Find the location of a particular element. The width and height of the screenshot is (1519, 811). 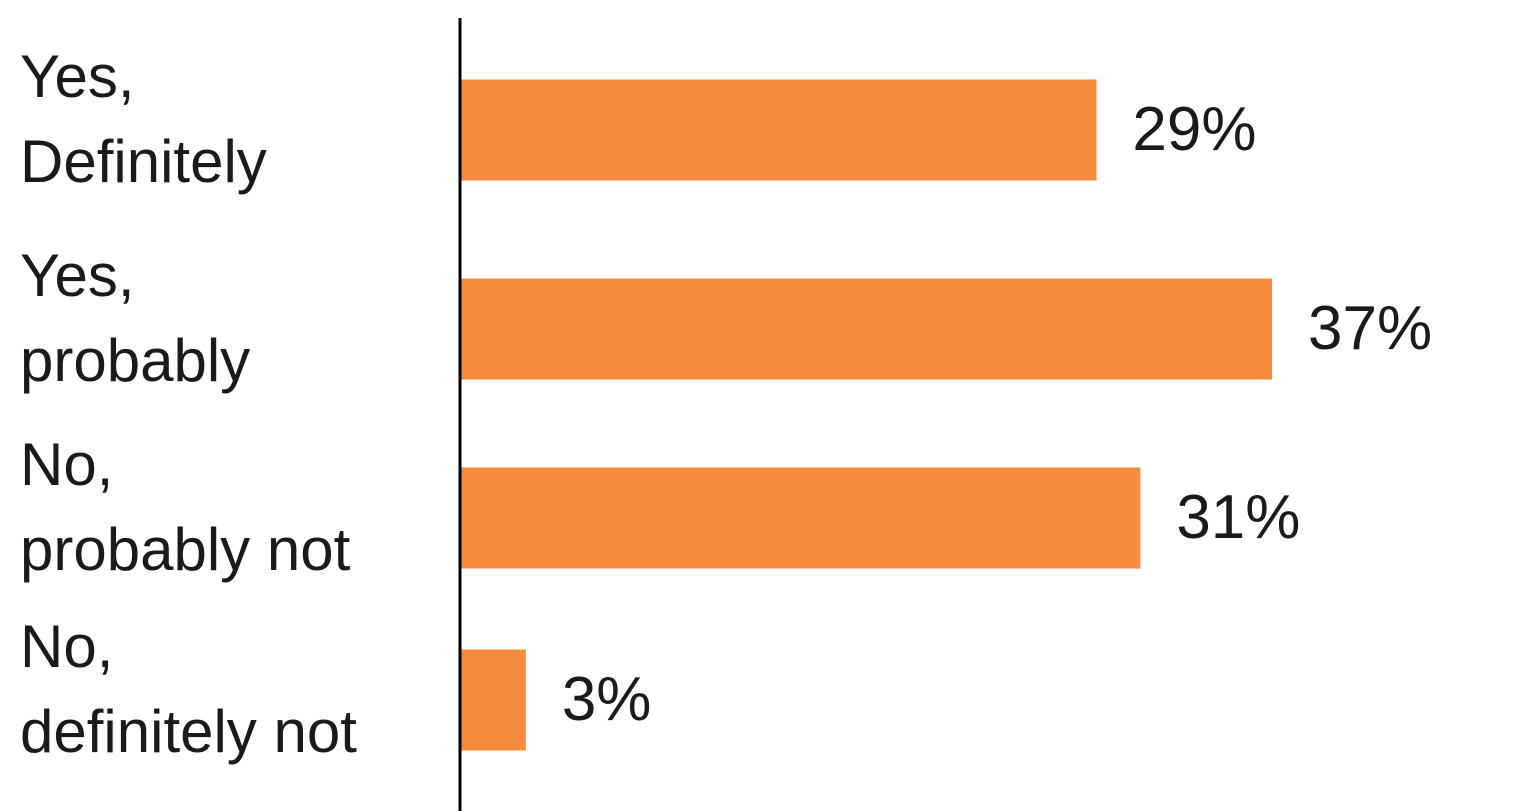

value-label: 3% is located at coordinates (607, 699).